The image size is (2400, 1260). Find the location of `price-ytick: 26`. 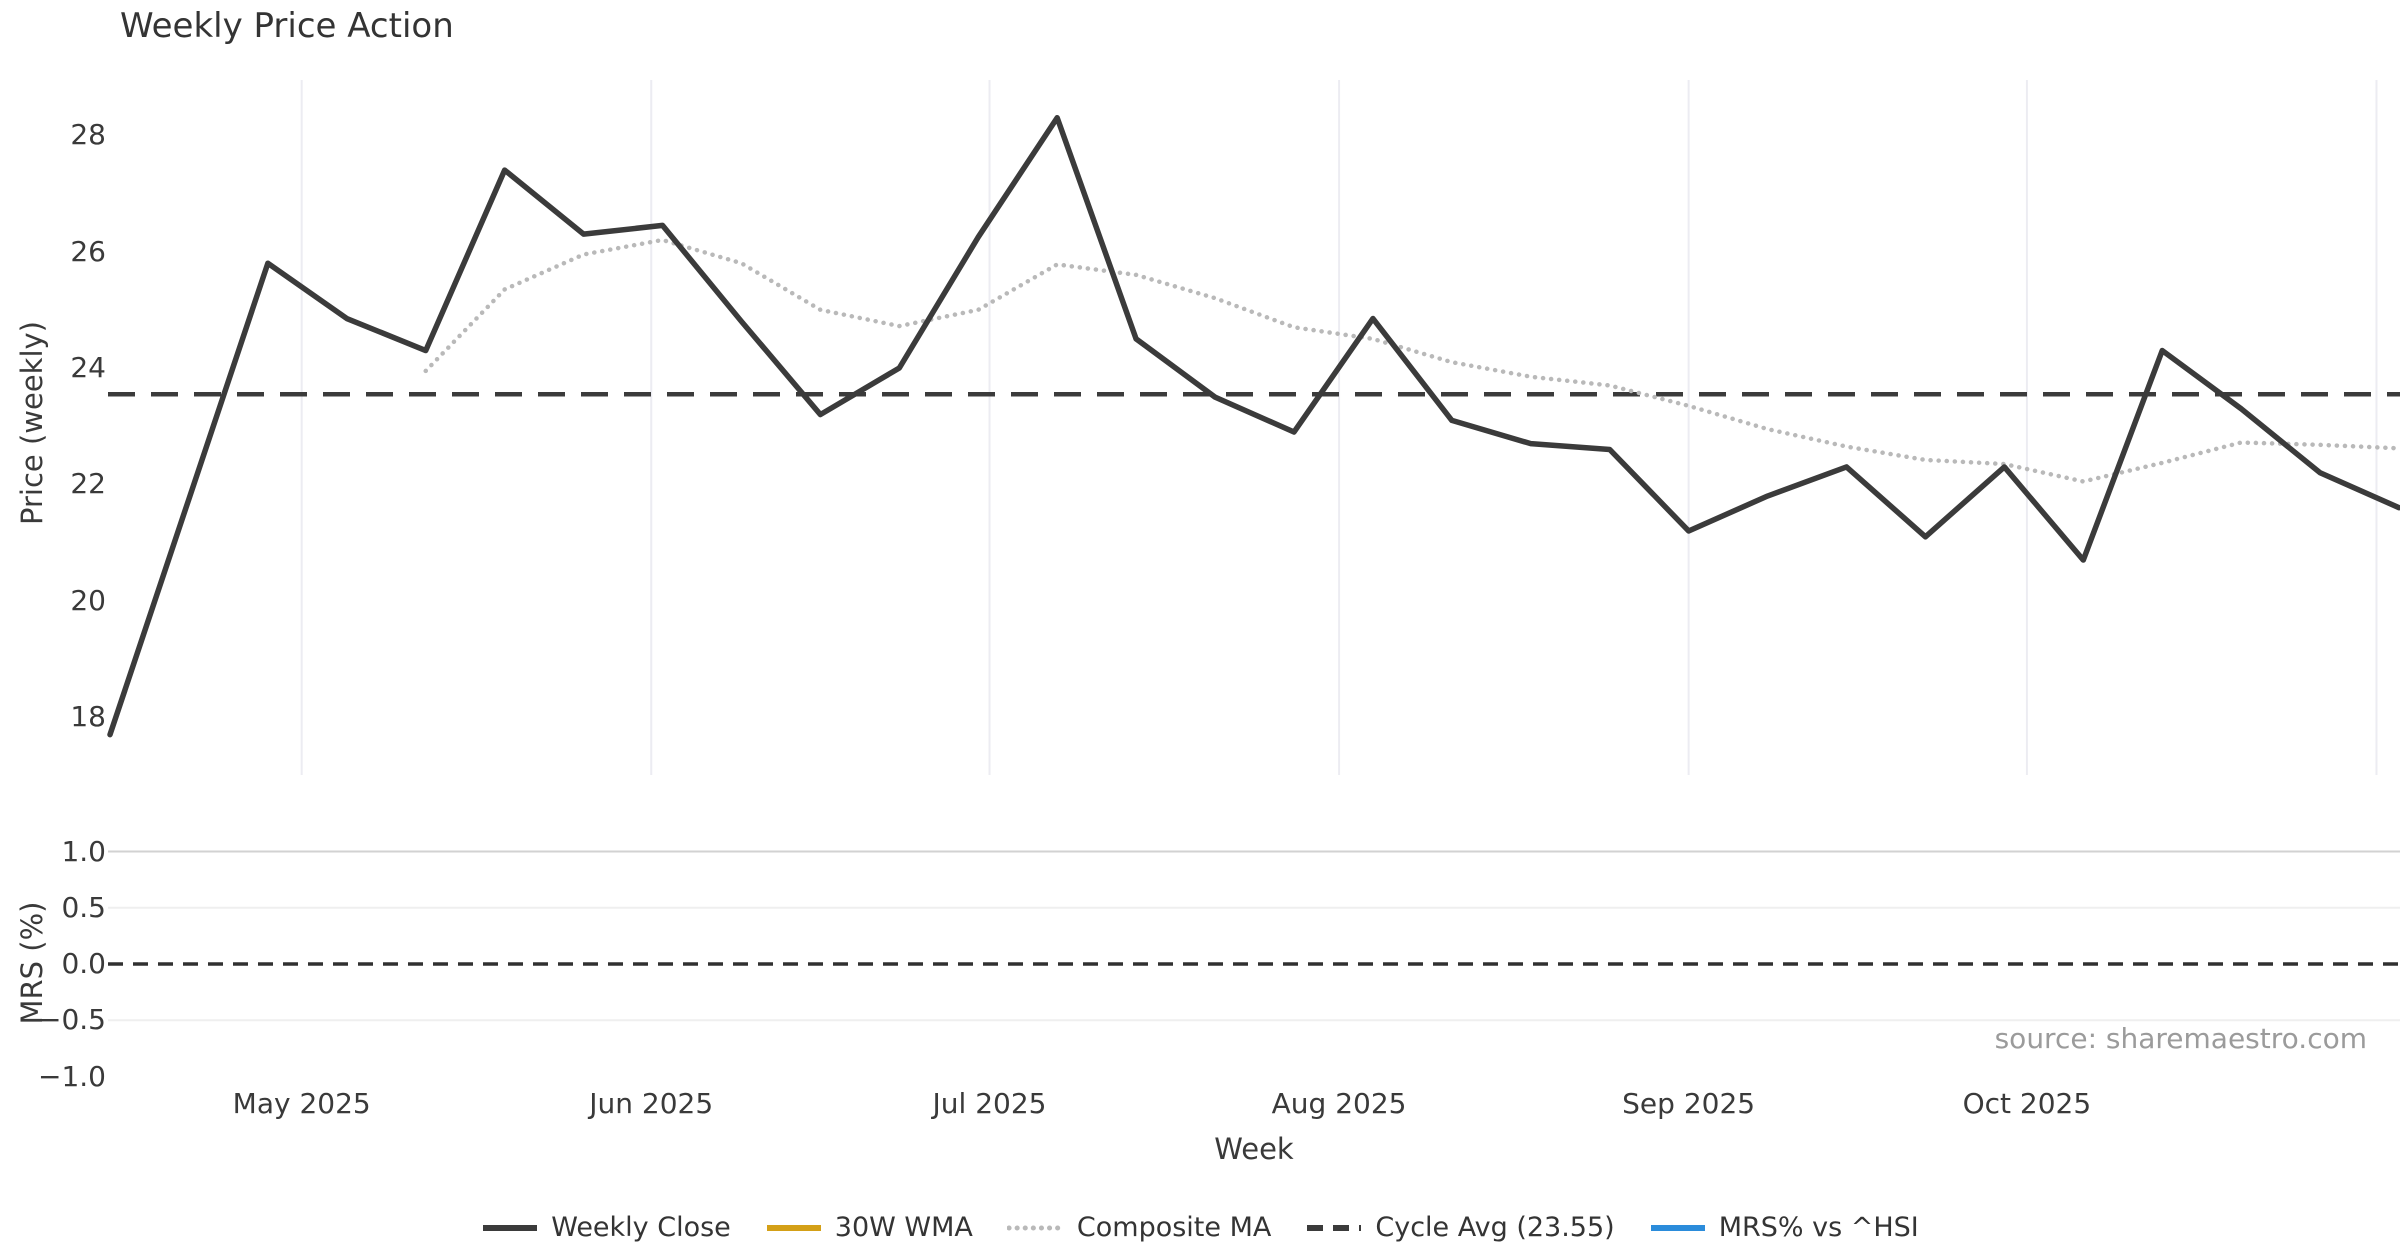

price-ytick: 26 is located at coordinates (88, 251).